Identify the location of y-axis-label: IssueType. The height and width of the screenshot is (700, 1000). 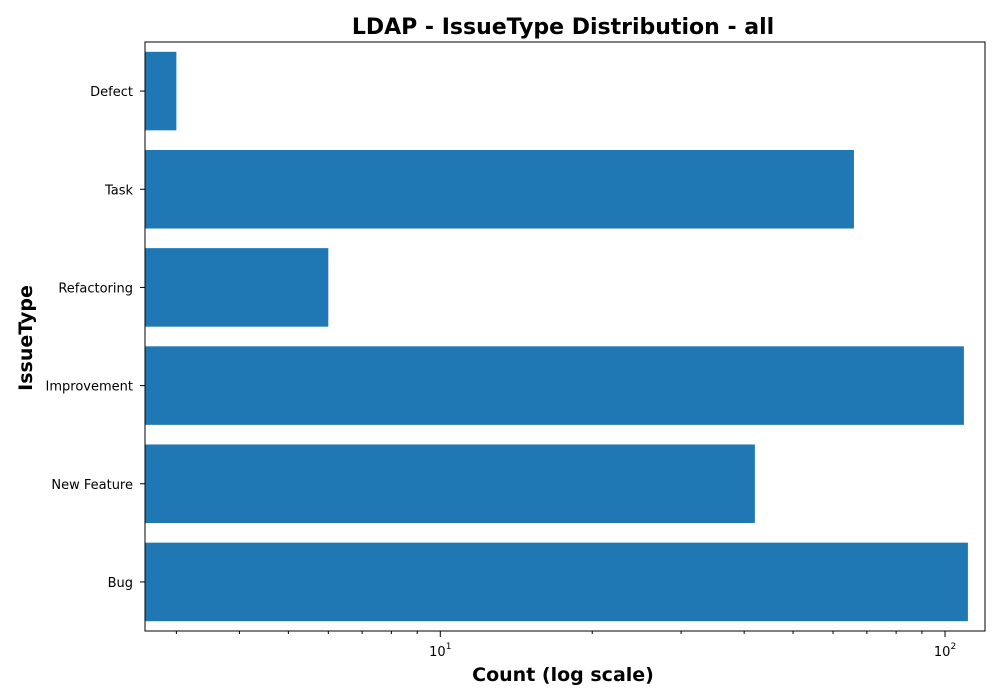
(26, 338).